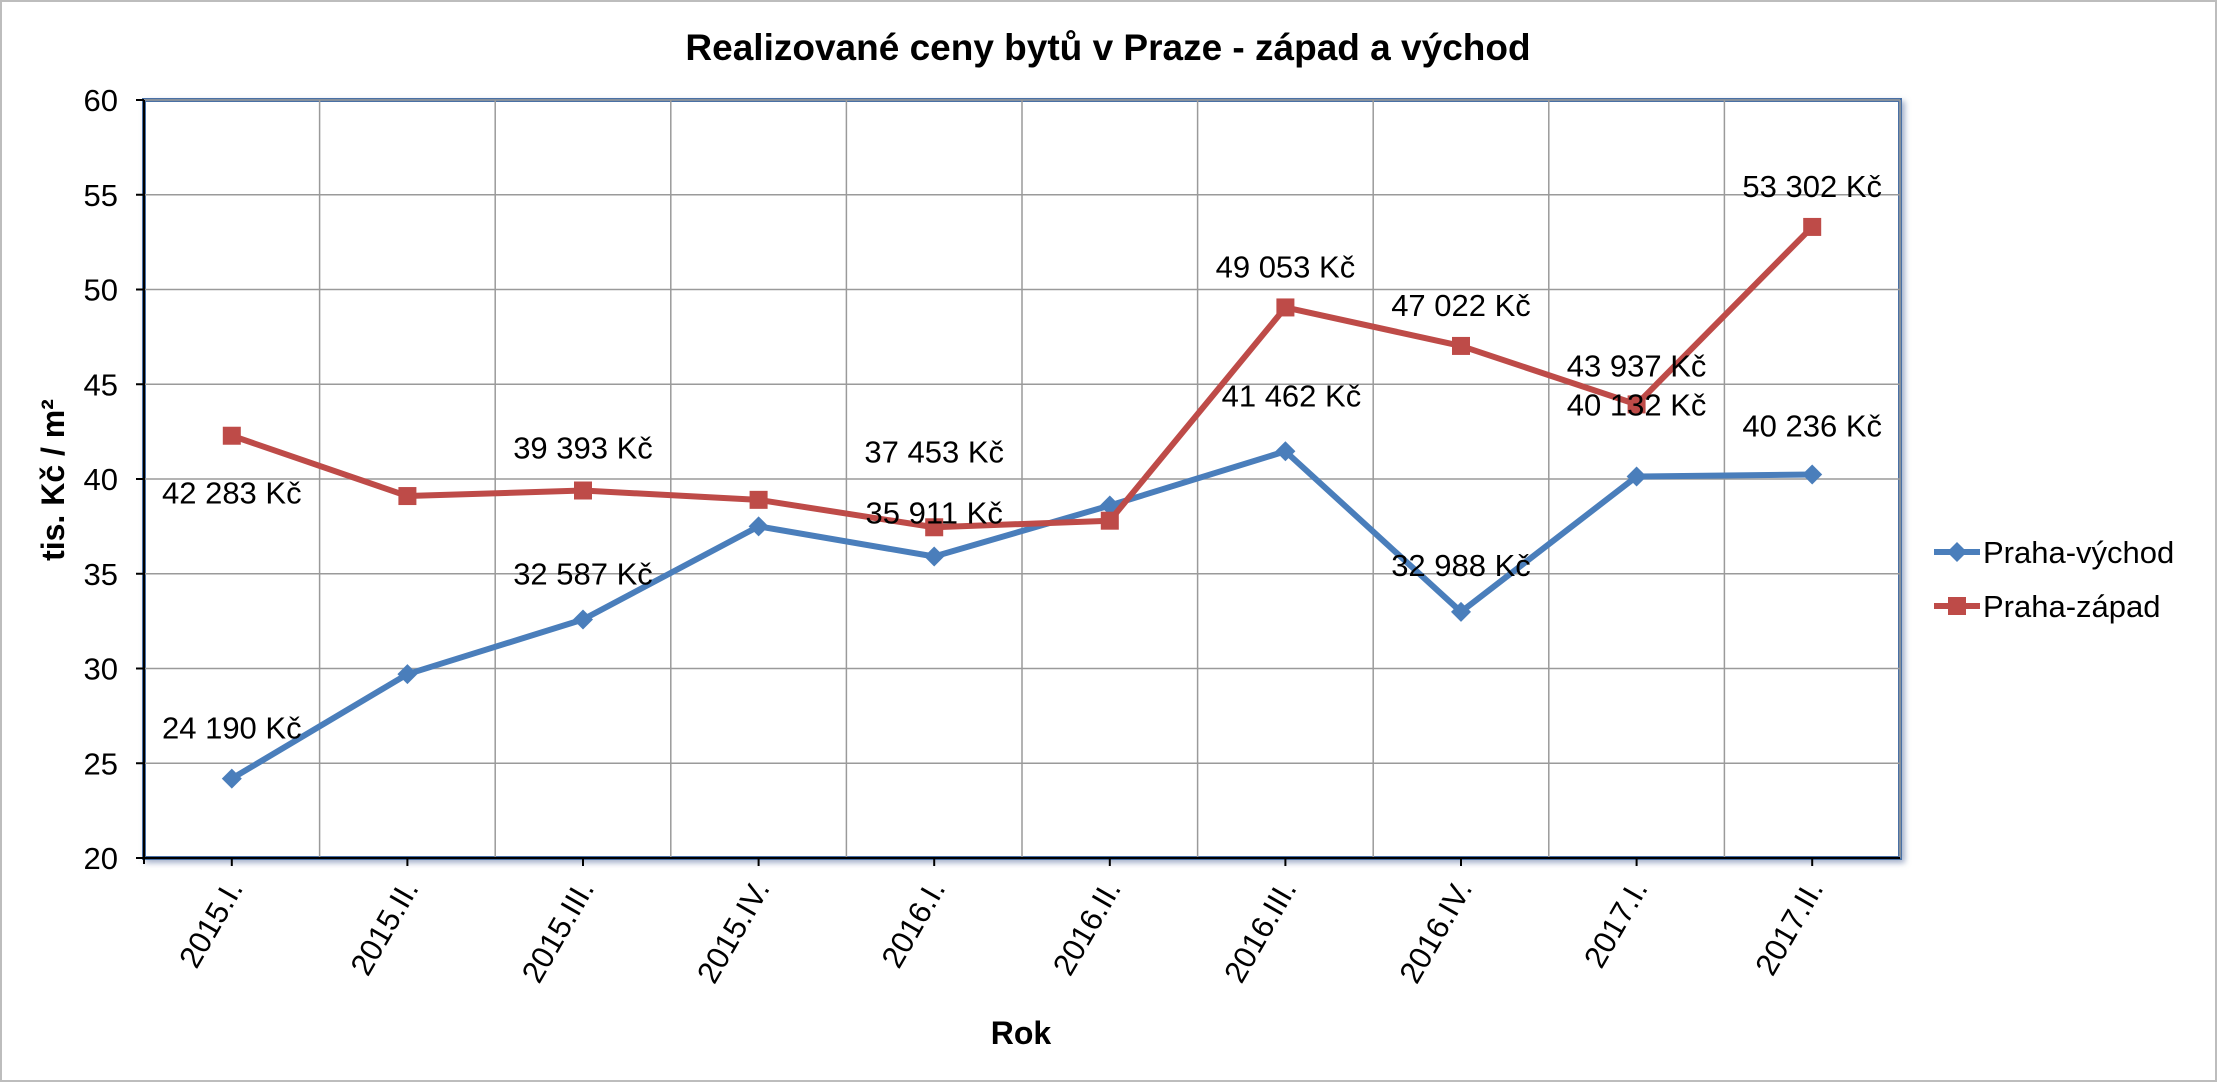  I want to click on data-label: 47 022 Kč, so click(1461, 305).